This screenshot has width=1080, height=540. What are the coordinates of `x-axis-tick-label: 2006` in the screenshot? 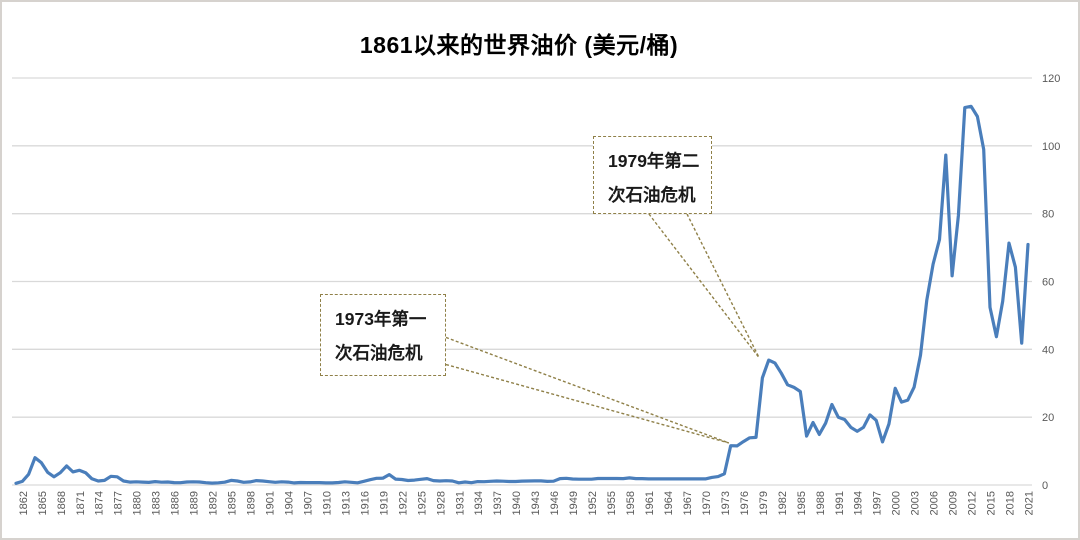 It's located at (935, 503).